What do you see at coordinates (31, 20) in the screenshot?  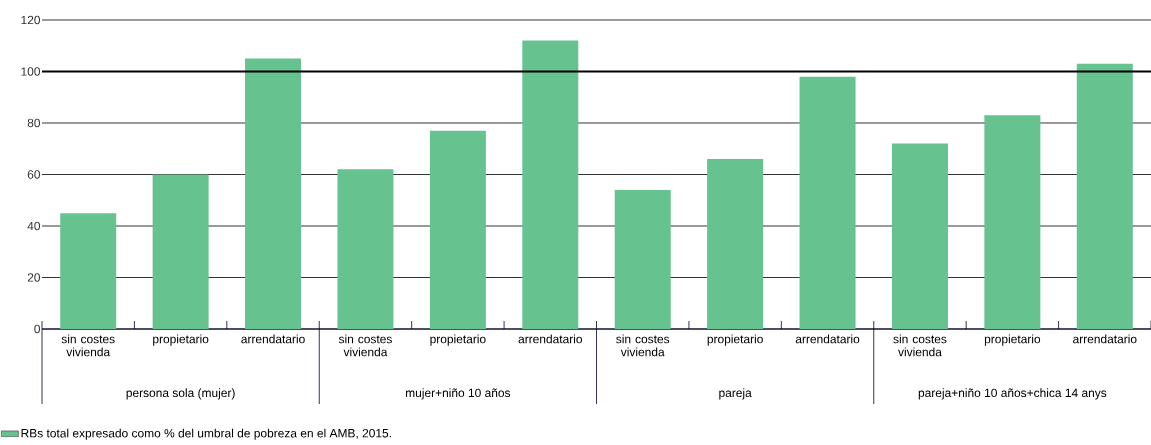 I see `y-tick-label: 120` at bounding box center [31, 20].